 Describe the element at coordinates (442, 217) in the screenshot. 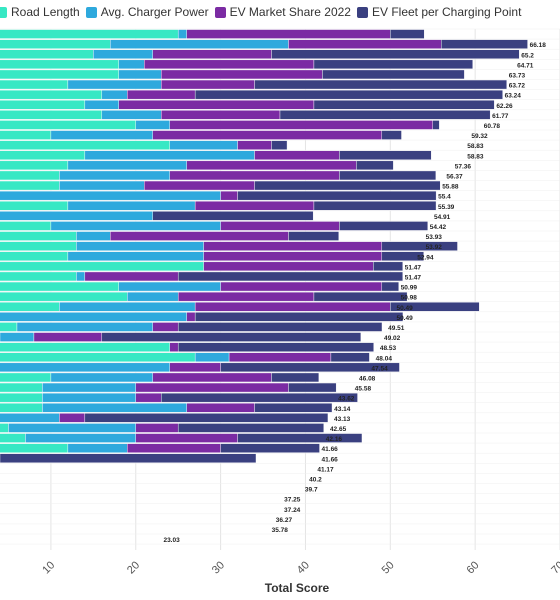

I see `total-value-label: 54.91` at that location.